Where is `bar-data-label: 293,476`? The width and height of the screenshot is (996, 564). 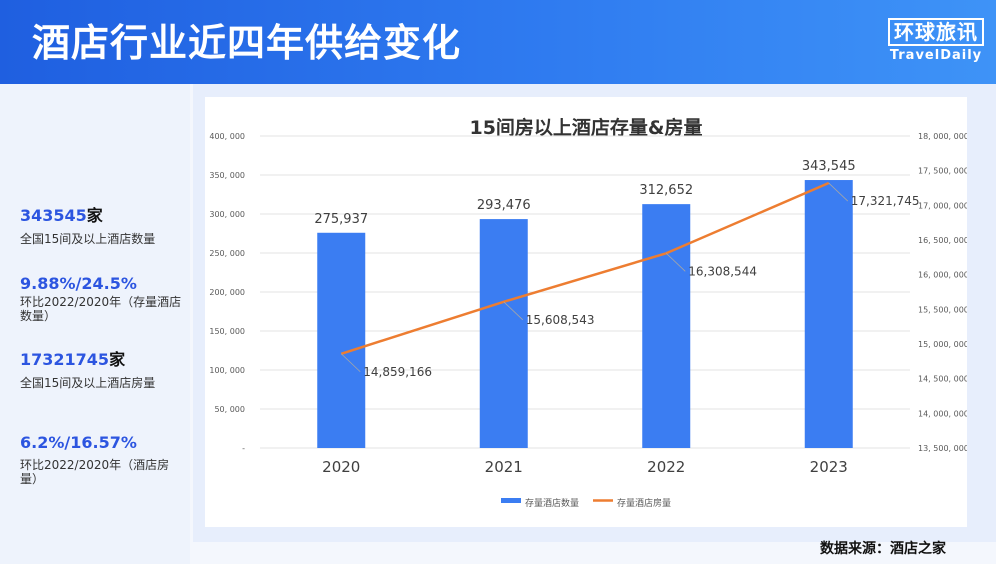 bar-data-label: 293,476 is located at coordinates (504, 205).